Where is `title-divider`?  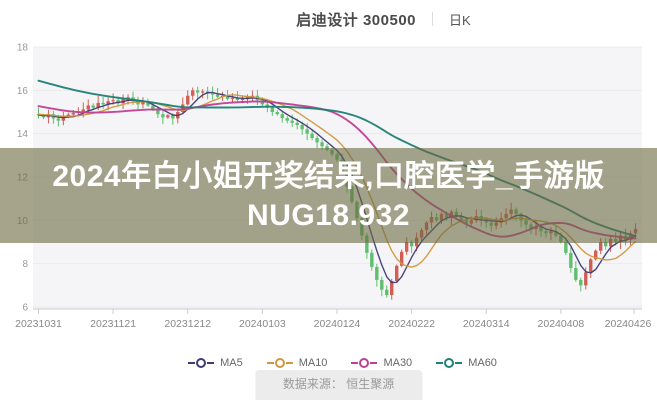
title-divider is located at coordinates (433, 19).